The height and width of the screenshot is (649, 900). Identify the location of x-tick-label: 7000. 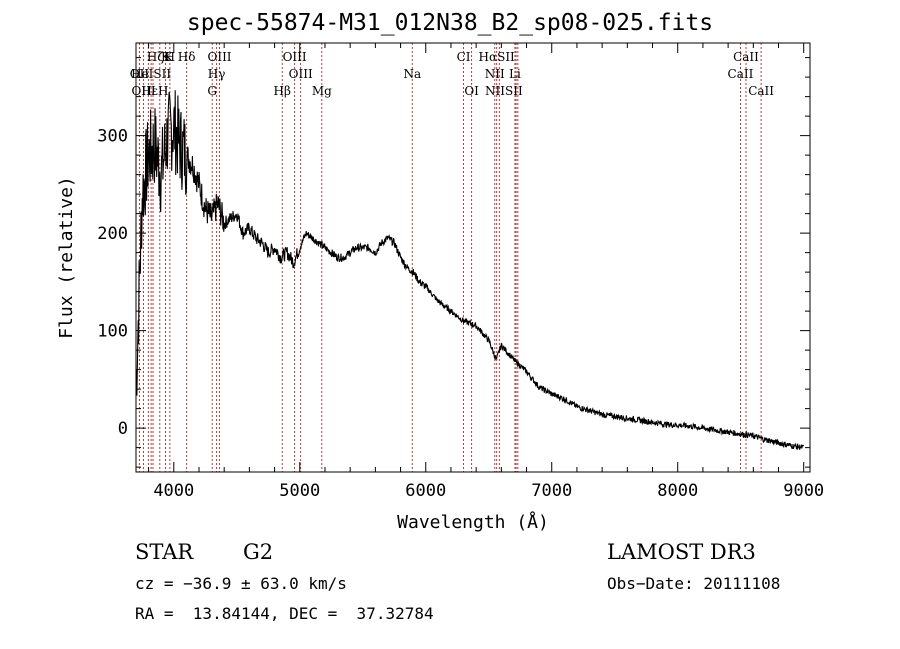
(551, 491).